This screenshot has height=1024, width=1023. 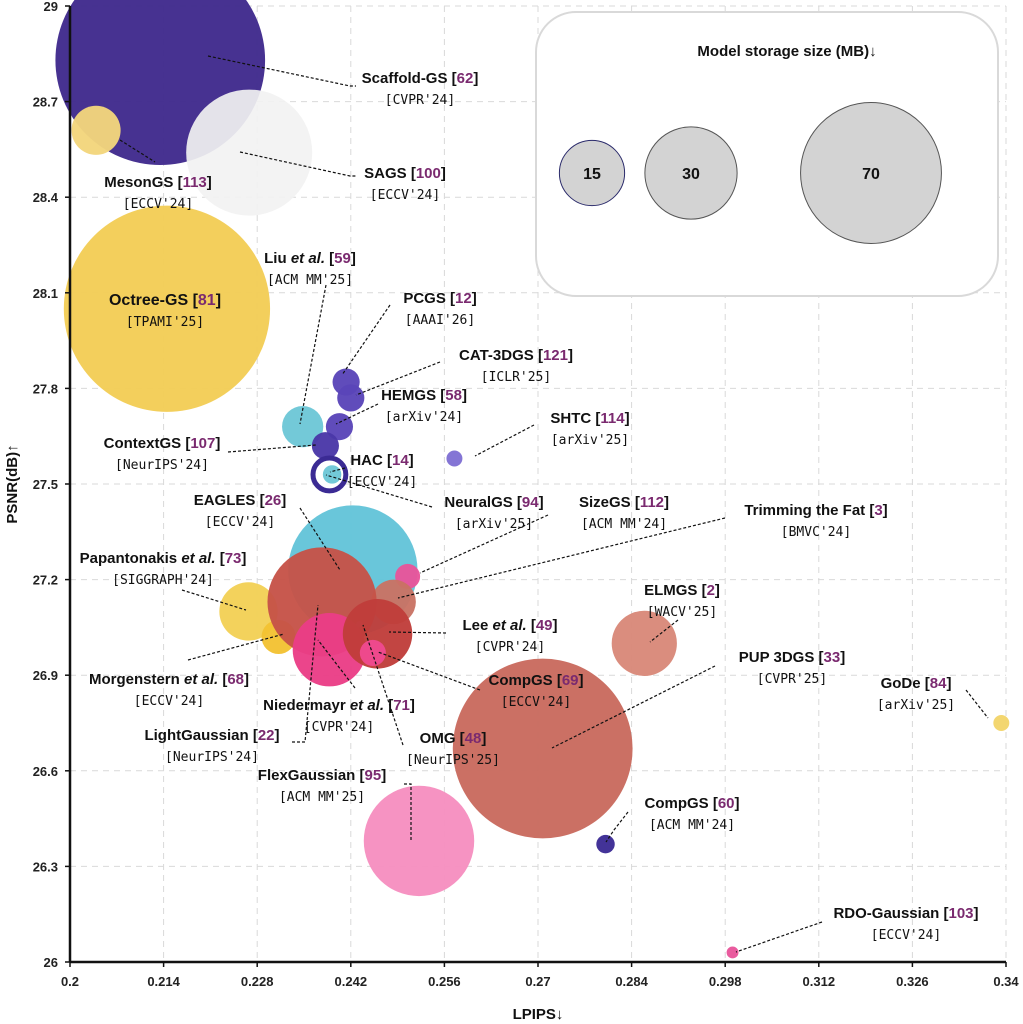 I want to click on label-pcgs: PCGS [12] [AAAI'26], so click(x=439, y=309).